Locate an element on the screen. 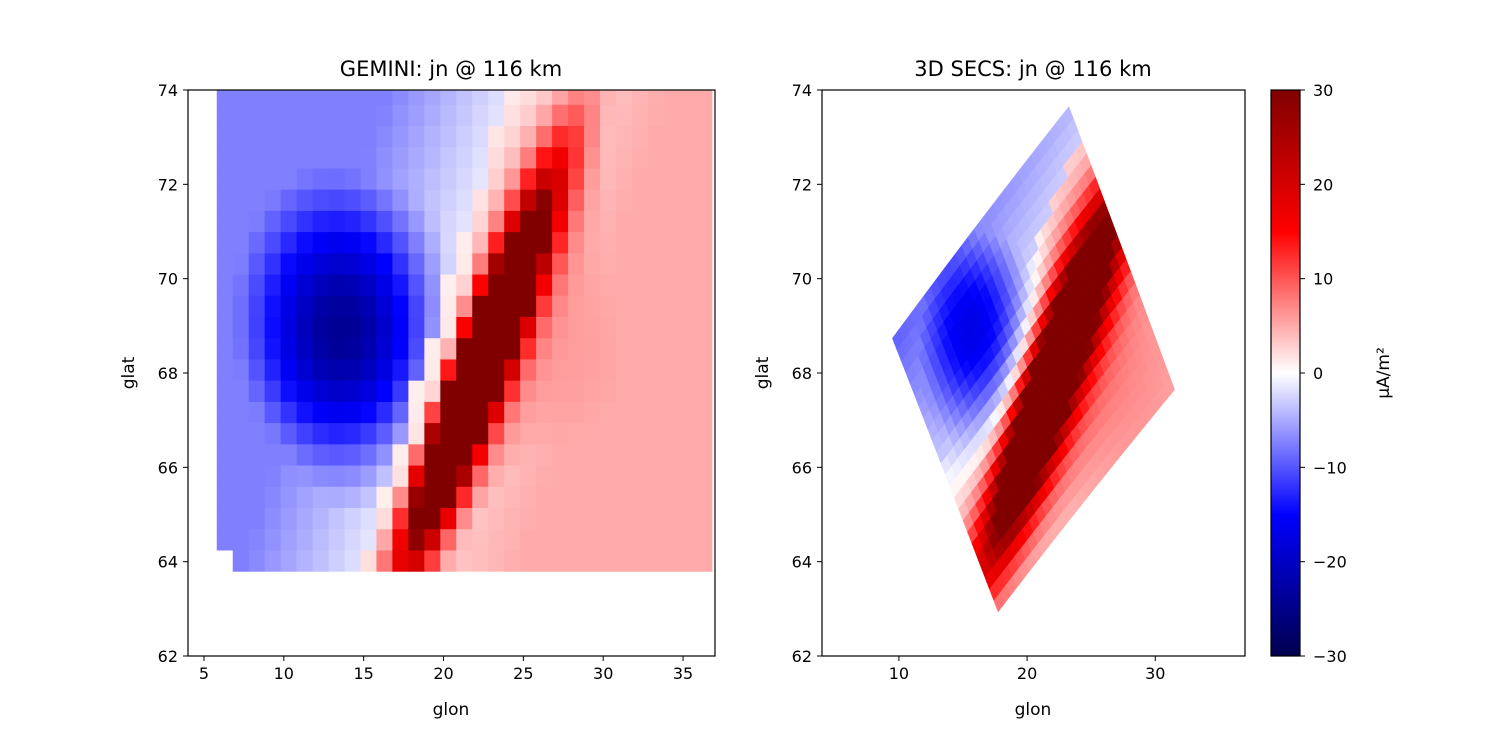 The image size is (1500, 750). colorbar-tick-label: 0 is located at coordinates (1318, 373).